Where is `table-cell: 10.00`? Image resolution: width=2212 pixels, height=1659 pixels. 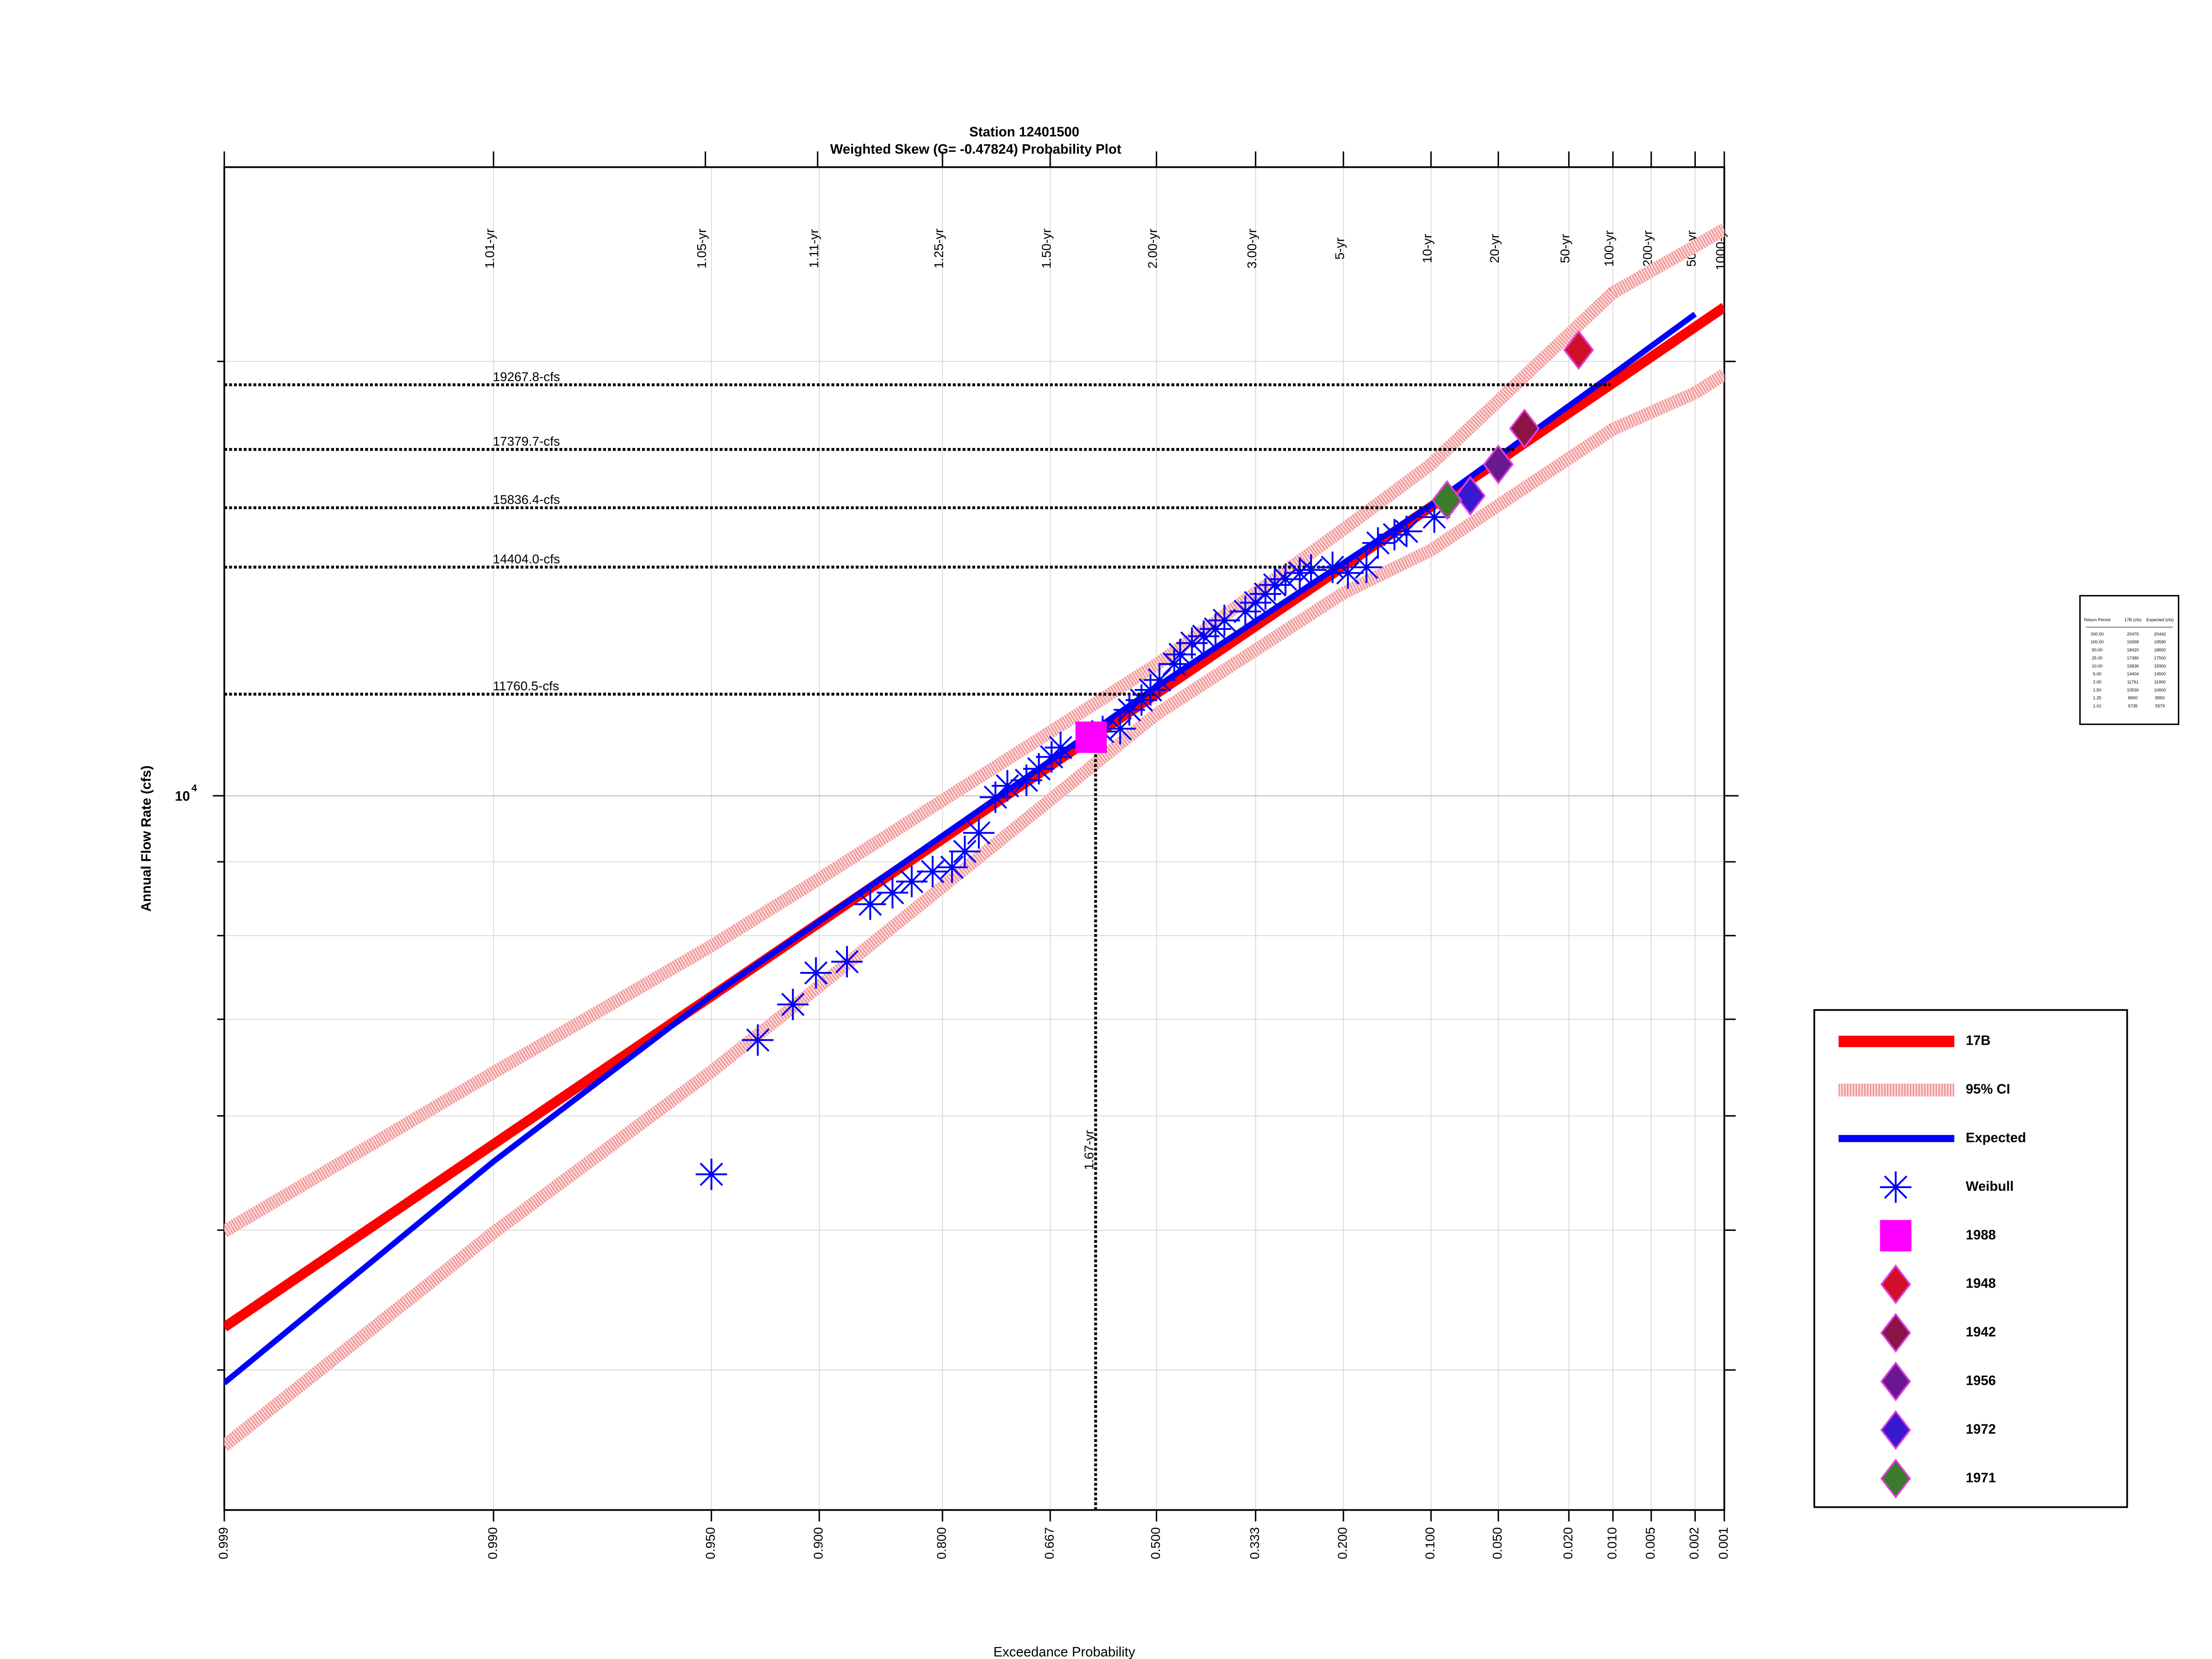 table-cell: 10.00 is located at coordinates (2097, 666).